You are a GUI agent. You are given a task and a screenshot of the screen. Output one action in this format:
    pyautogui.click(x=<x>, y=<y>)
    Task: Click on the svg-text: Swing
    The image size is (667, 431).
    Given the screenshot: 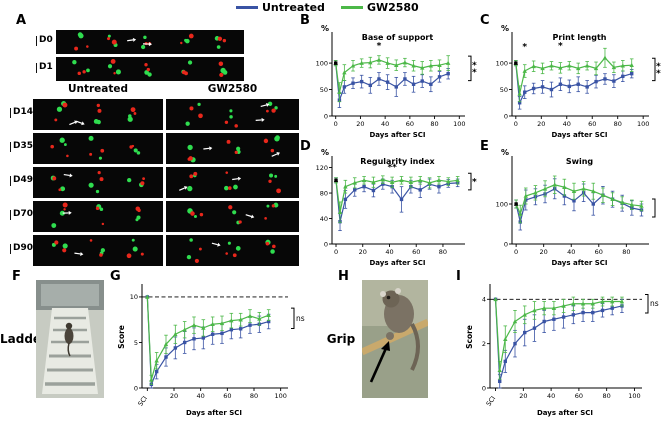 What is the action you would take?
    pyautogui.click(x=580, y=161)
    